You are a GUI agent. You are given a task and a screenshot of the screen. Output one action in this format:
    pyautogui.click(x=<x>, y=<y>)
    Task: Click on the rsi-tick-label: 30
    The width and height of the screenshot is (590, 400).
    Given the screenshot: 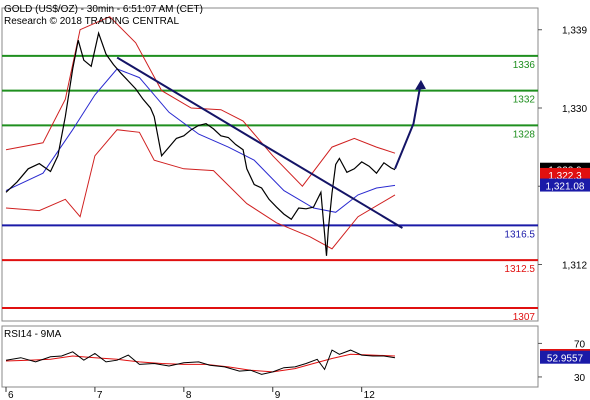 What is the action you would take?
    pyautogui.click(x=580, y=378)
    